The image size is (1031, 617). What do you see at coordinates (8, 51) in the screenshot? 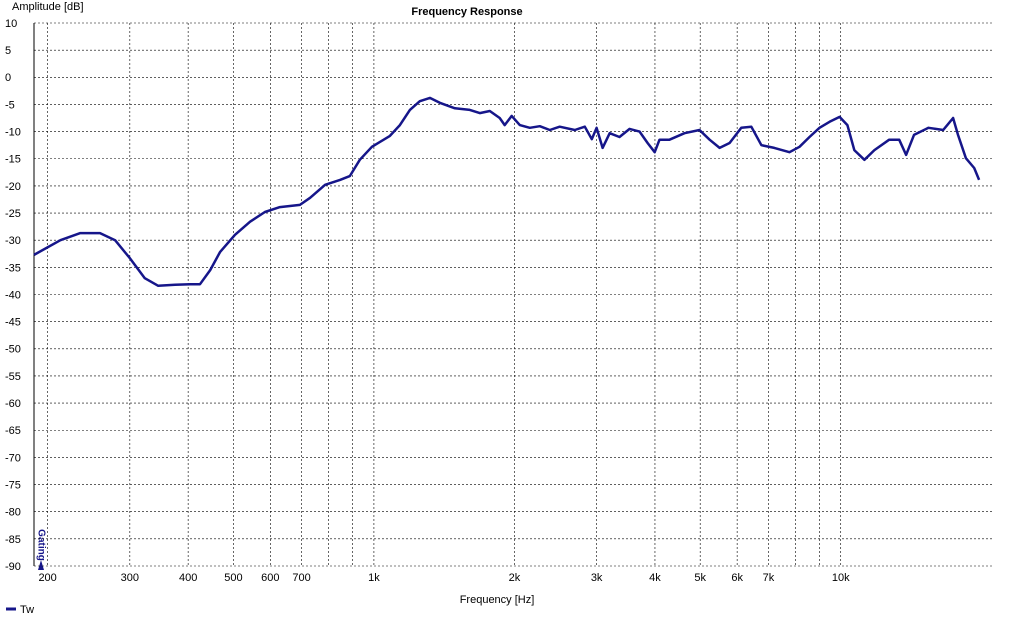
I see `y-tick-label: 5` at bounding box center [8, 51].